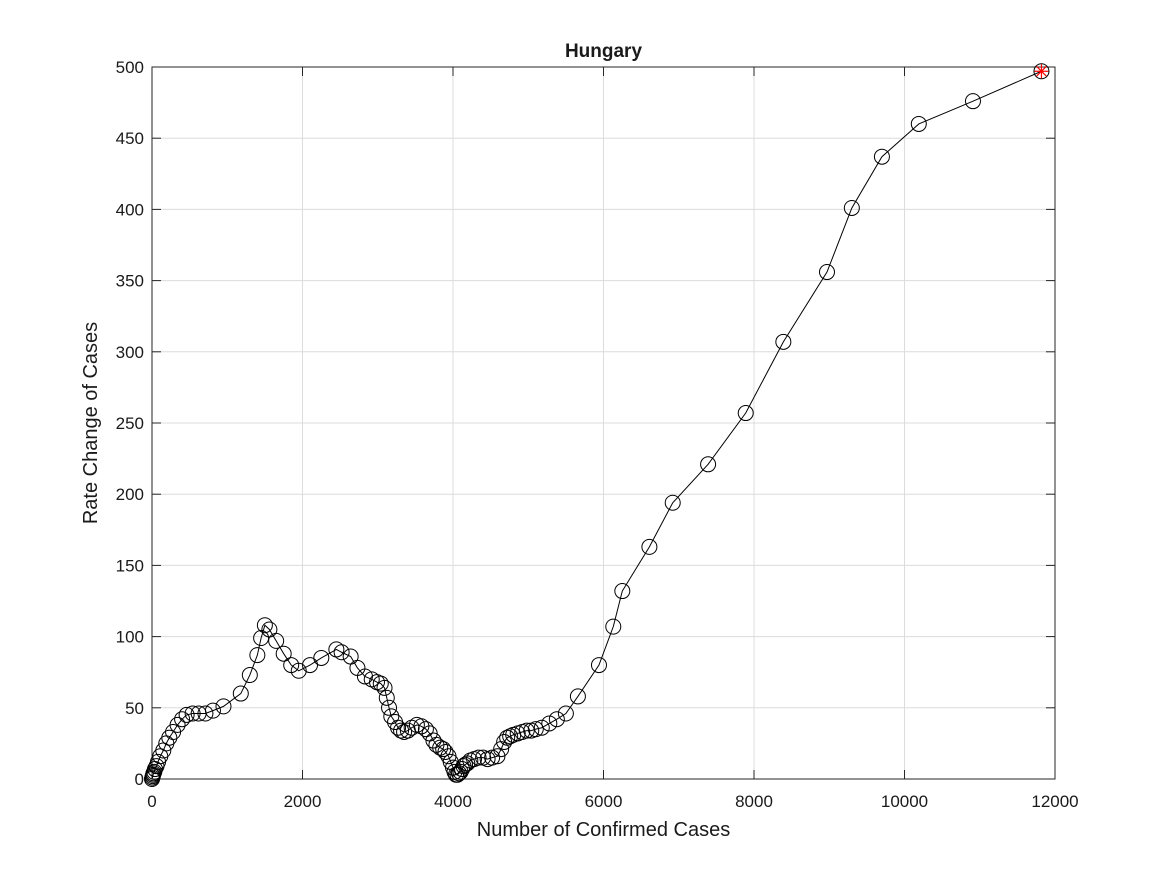  Describe the element at coordinates (754, 801) in the screenshot. I see `x-tick-label: 8000` at that location.